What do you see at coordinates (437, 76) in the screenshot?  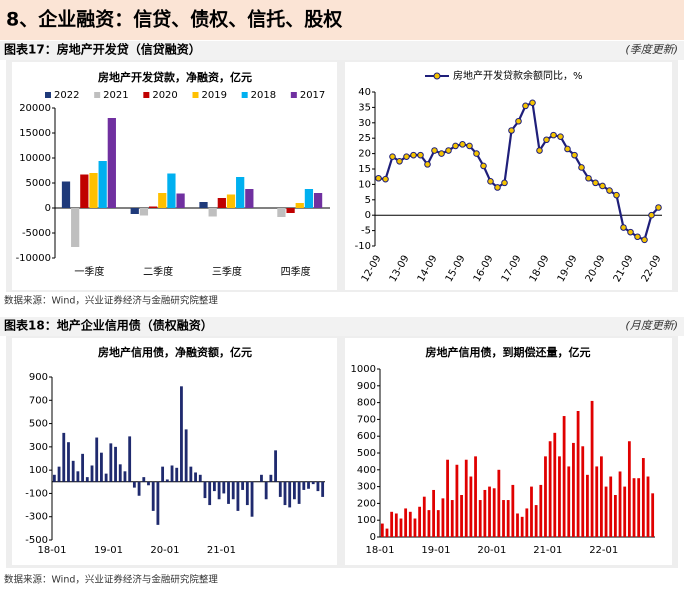 I see `legend-marker` at bounding box center [437, 76].